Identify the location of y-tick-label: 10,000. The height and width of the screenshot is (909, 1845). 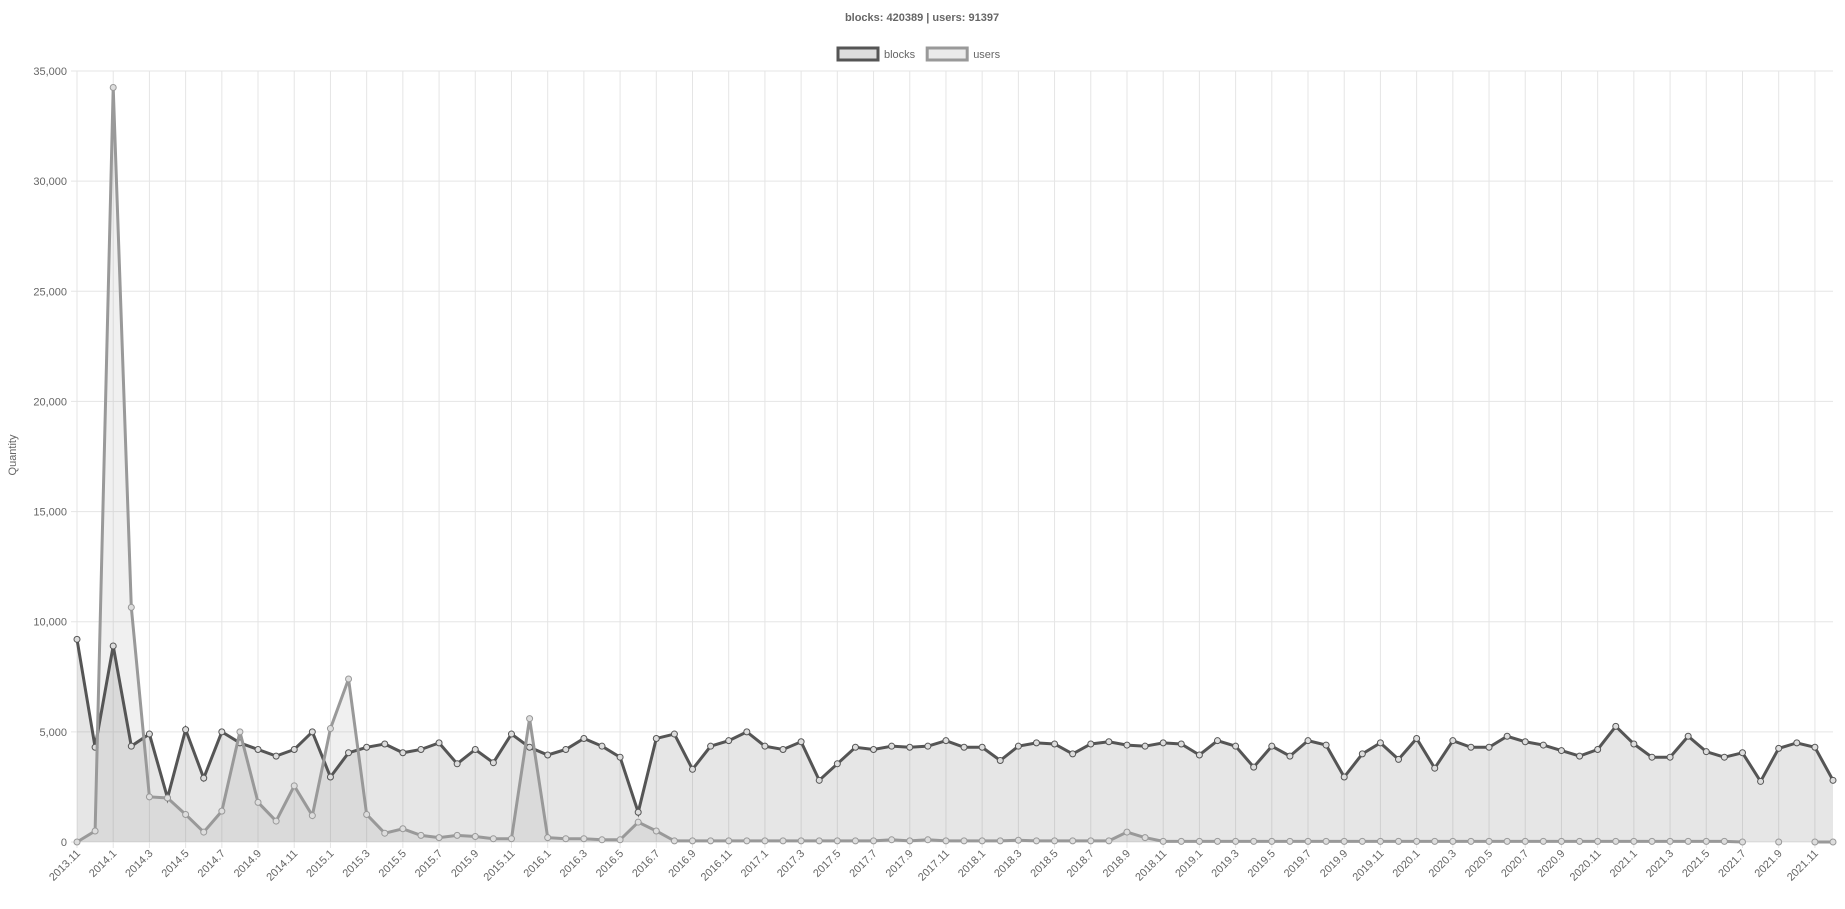
(50, 623).